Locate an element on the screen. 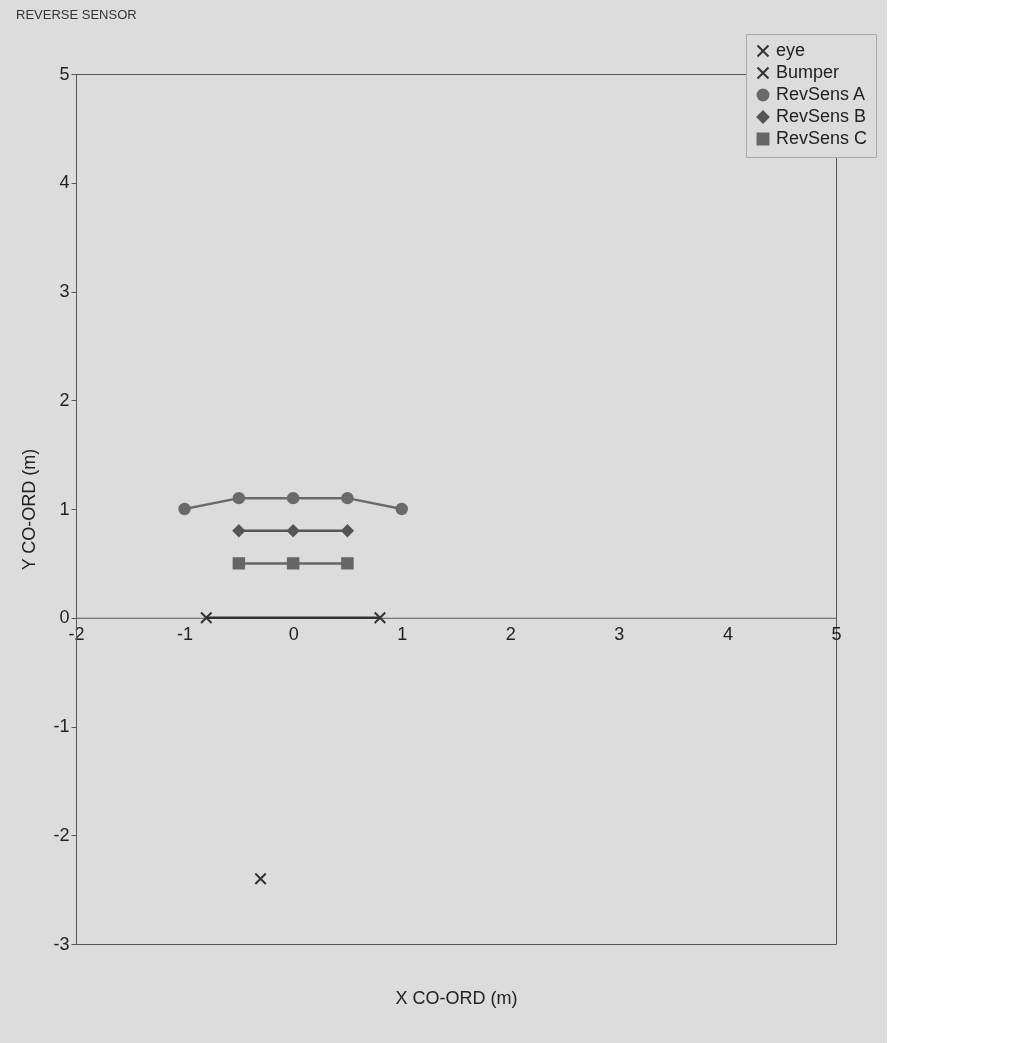 The height and width of the screenshot is (1043, 1036). y-tick-label: 0 is located at coordinates (64, 617).